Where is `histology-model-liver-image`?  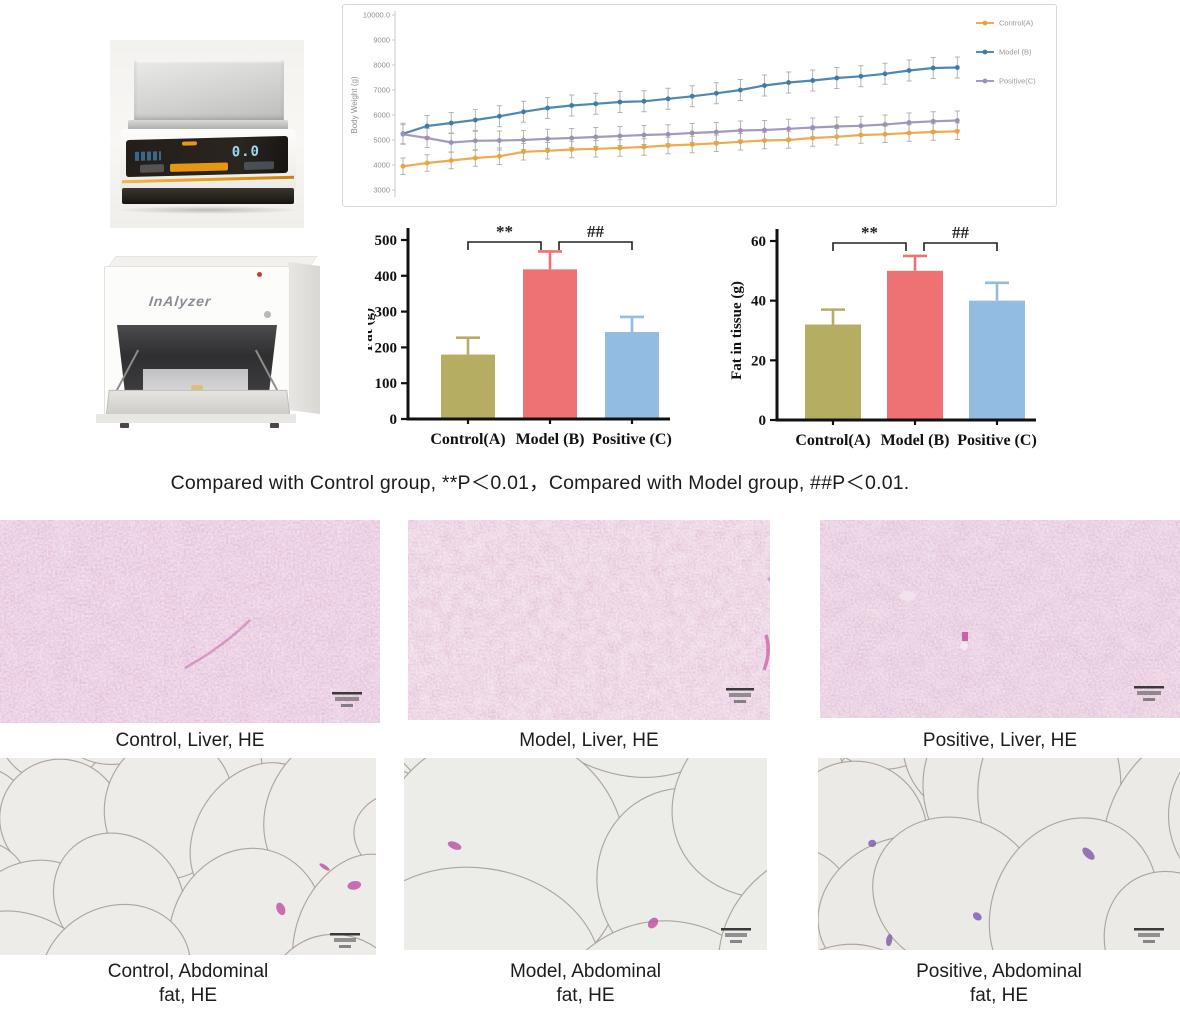
histology-model-liver-image is located at coordinates (589, 620).